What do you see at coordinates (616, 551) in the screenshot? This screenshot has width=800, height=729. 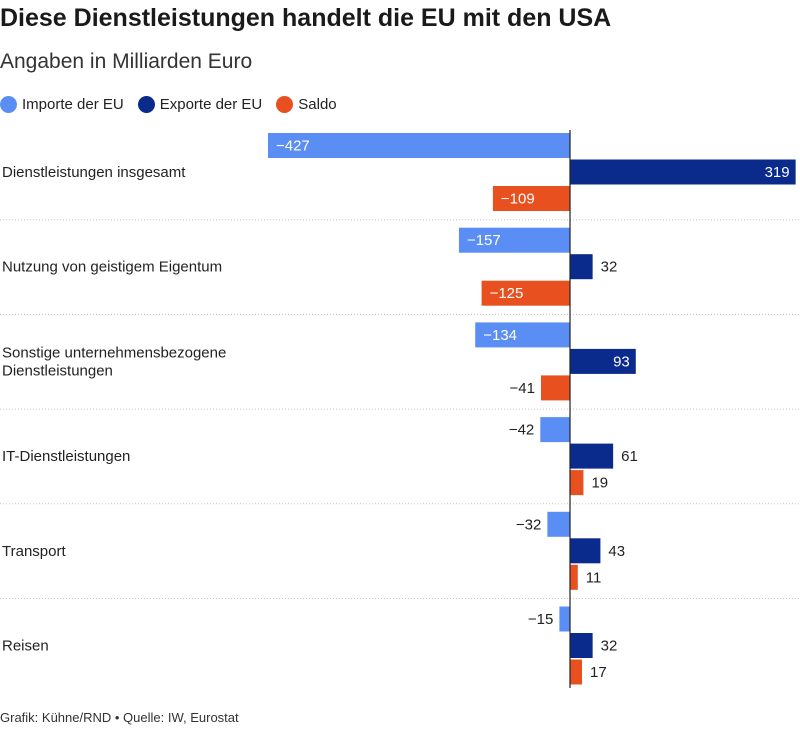 I see `data-label-exports-transport: 43` at bounding box center [616, 551].